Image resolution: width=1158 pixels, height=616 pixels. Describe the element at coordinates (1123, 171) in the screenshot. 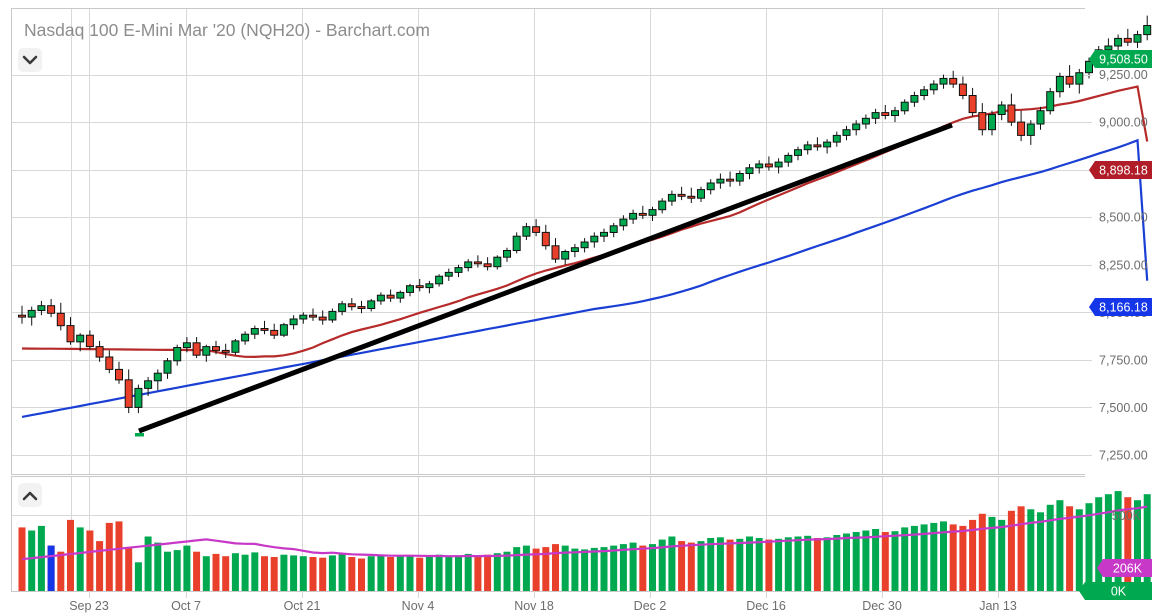

I see `svg-text: 8,898.18` at that location.